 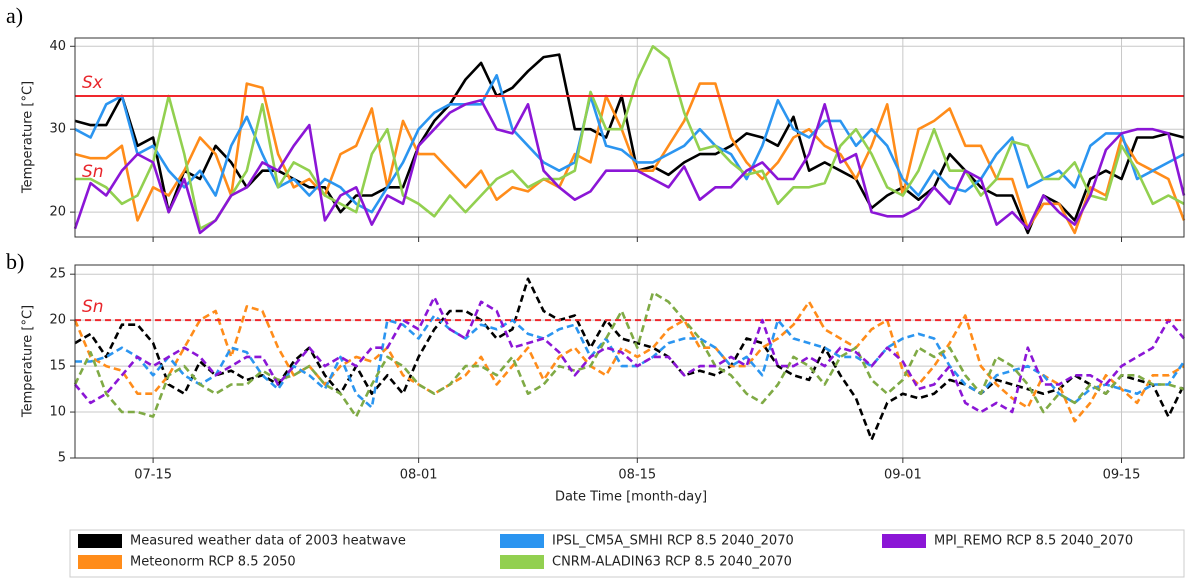 What do you see at coordinates (93, 307) in the screenshot?
I see `reference-label: Sn` at bounding box center [93, 307].